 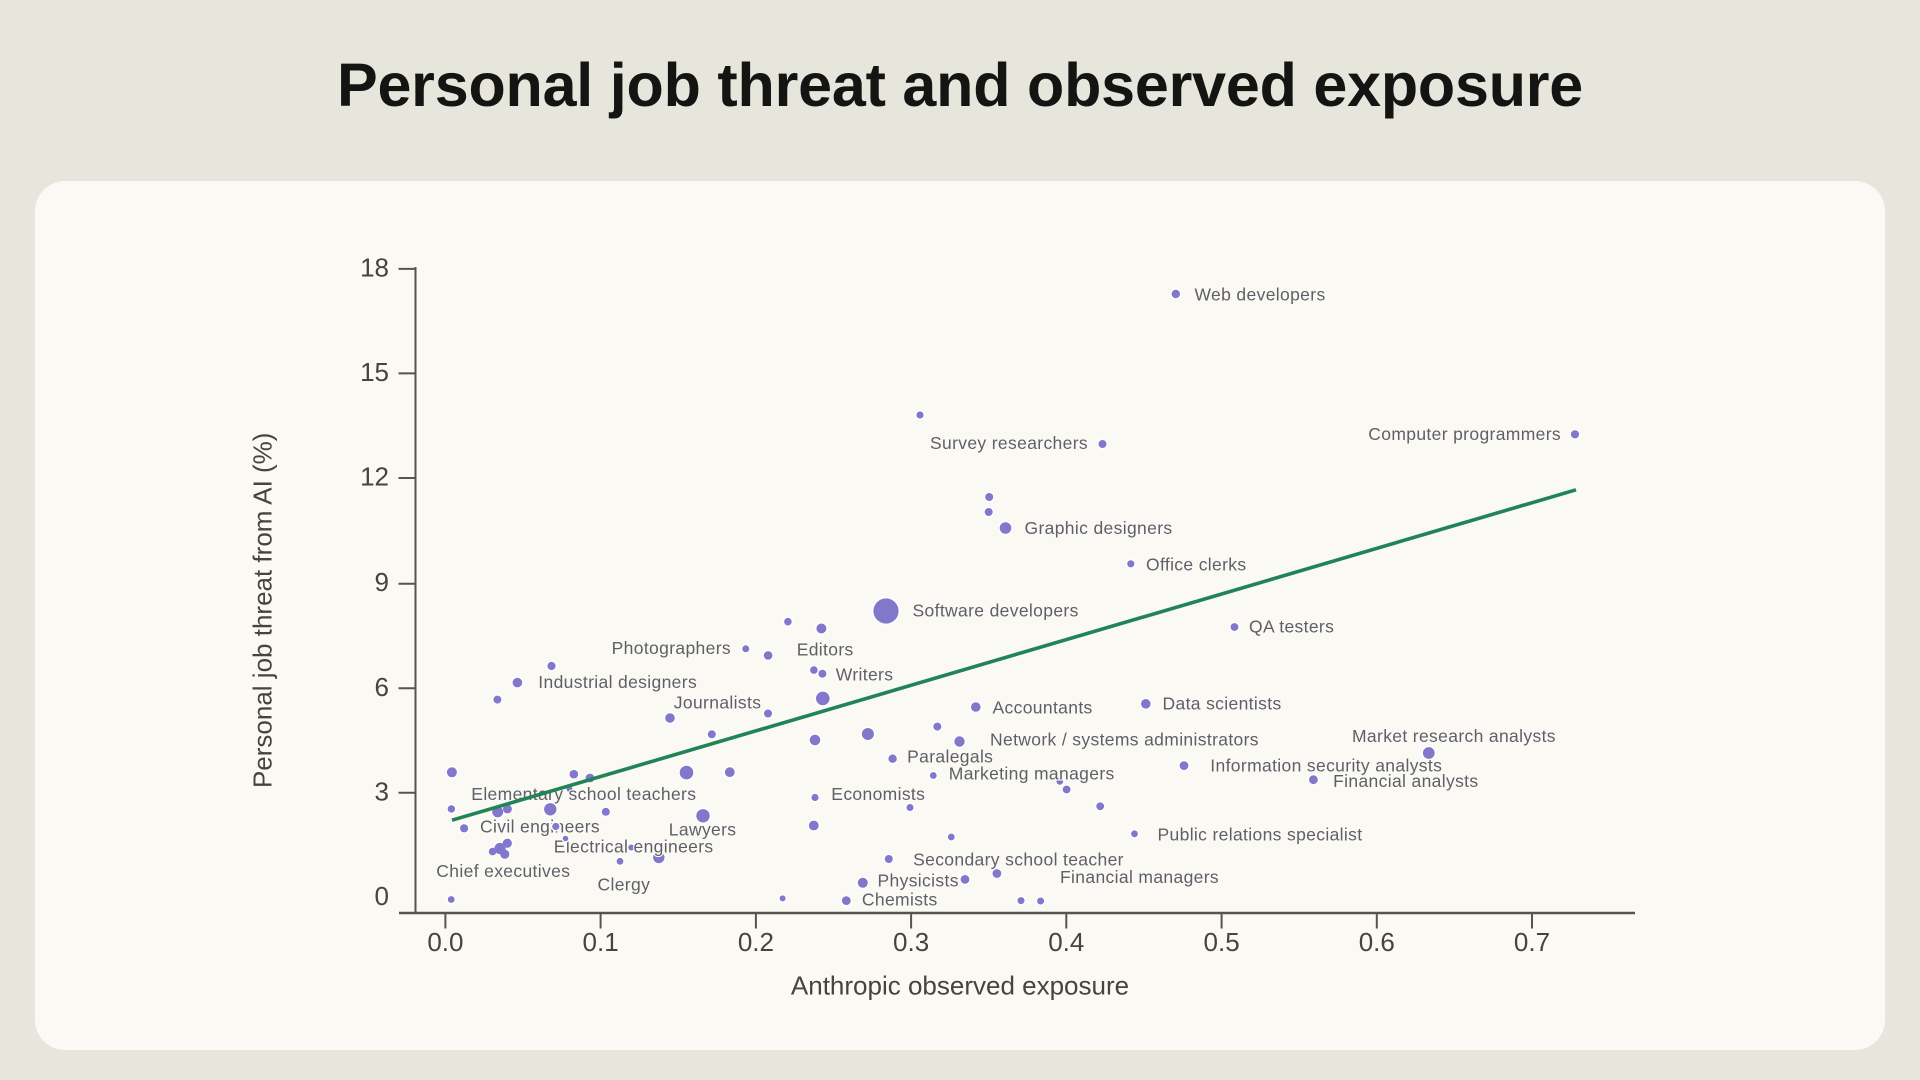 What do you see at coordinates (825, 650) in the screenshot?
I see `svg-text: Editors` at bounding box center [825, 650].